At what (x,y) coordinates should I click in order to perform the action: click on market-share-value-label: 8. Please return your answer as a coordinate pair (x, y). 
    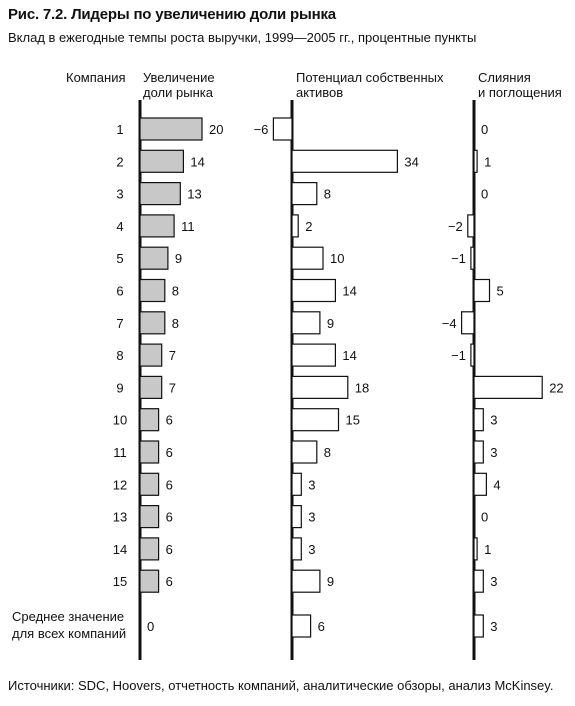
    Looking at the image, I should click on (175, 291).